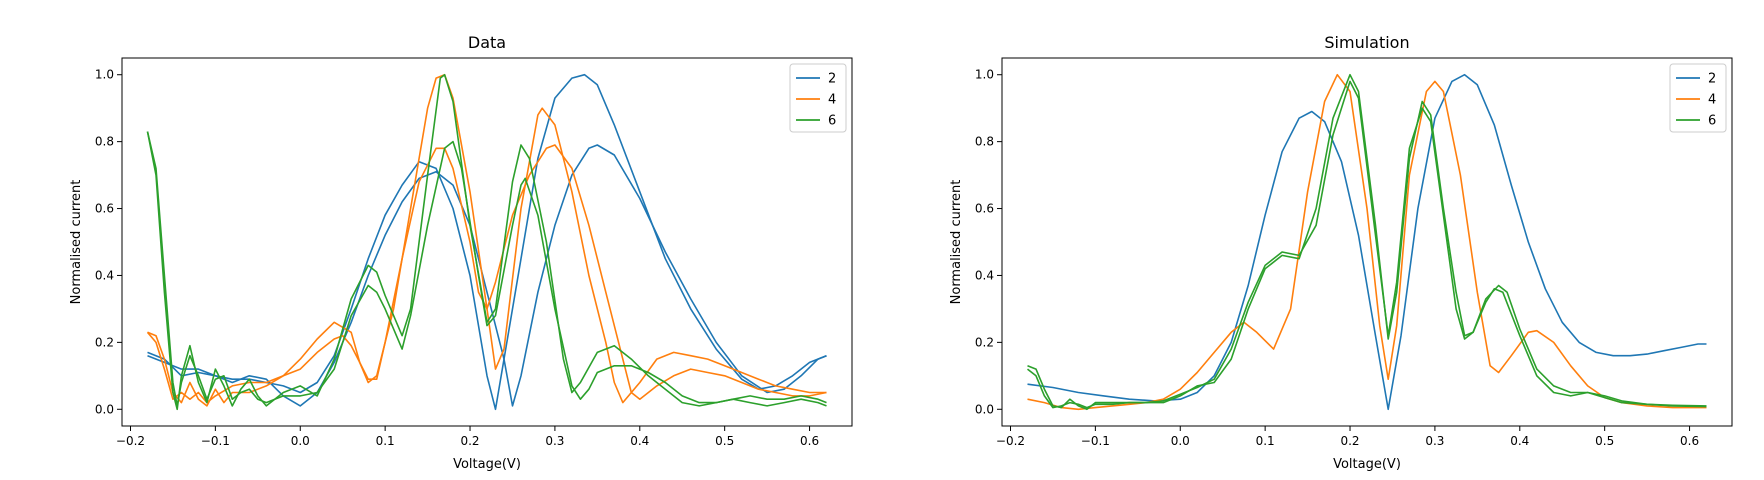 The height and width of the screenshot is (480, 1764). Describe the element at coordinates (487, 42) in the screenshot. I see `chart-title: Data` at that location.